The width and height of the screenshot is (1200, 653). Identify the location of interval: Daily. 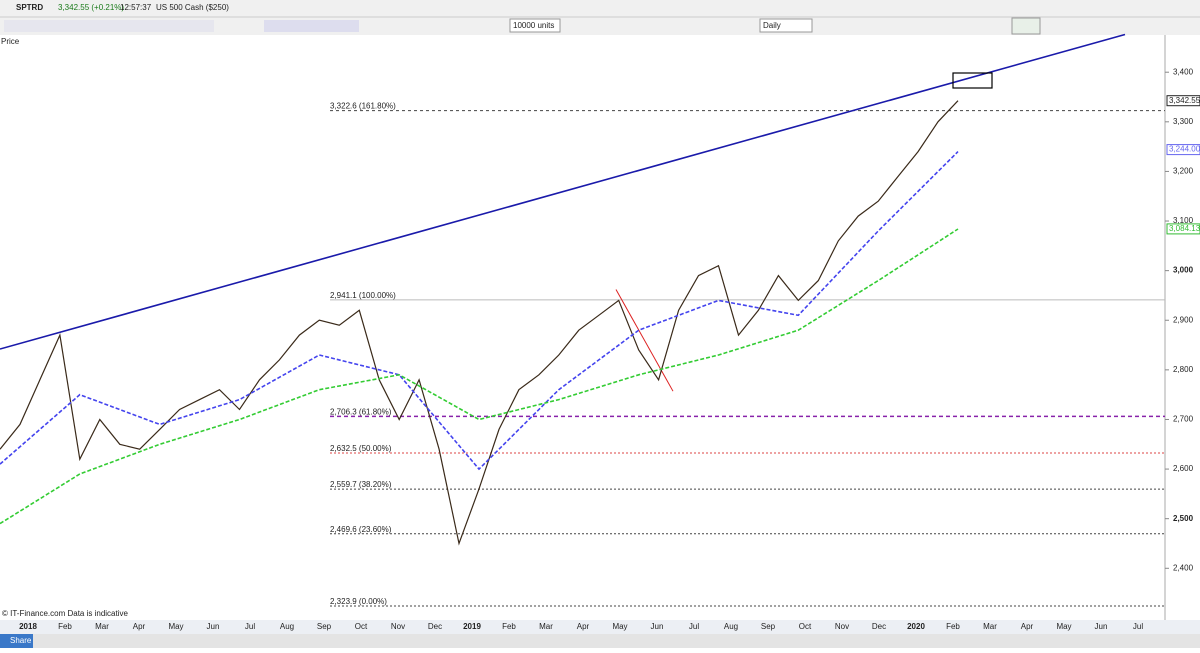
(772, 25).